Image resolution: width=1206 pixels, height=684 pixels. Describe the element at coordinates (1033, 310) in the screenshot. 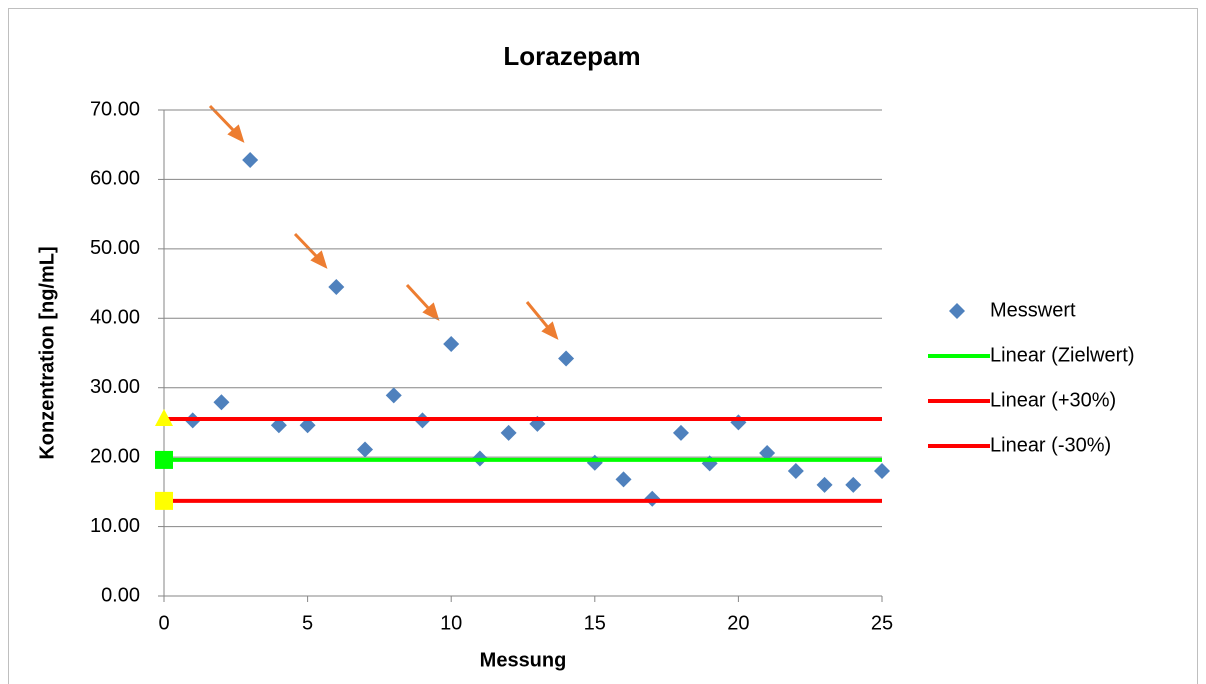

I see `legend-label: Messwert` at that location.